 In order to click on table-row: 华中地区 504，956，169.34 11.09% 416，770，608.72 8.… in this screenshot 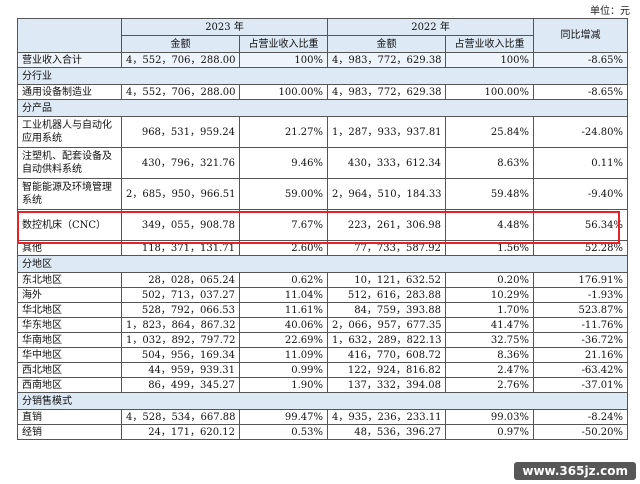, I will do `click(323, 355)`.